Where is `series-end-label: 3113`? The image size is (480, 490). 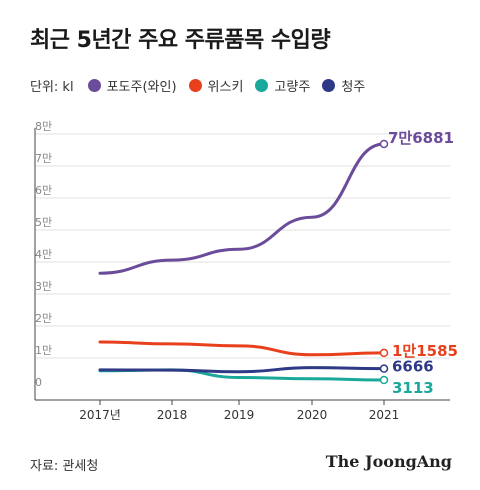 series-end-label: 3113 is located at coordinates (413, 388).